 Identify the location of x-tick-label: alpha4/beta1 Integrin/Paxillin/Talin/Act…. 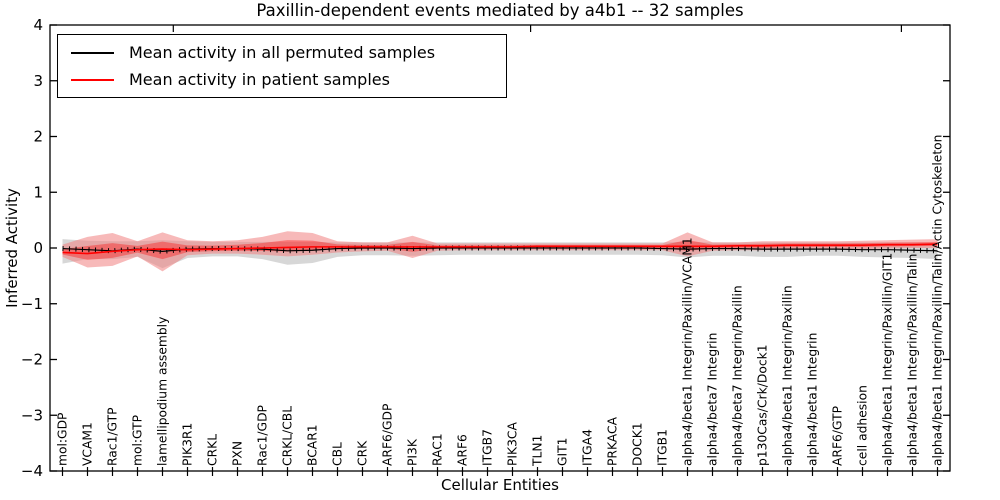
(938, 300).